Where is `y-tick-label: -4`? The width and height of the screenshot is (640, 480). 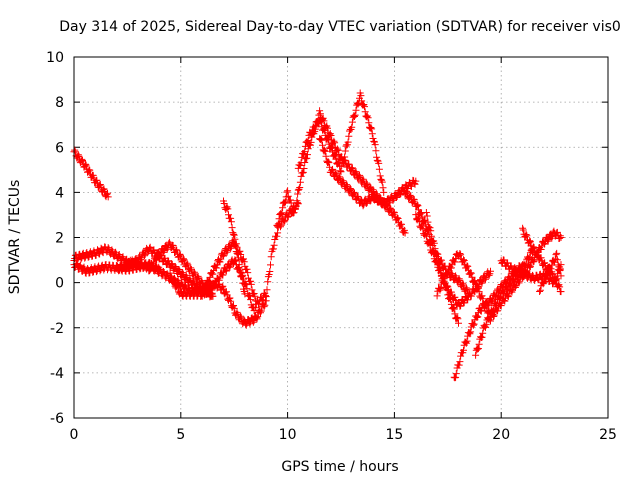 y-tick-label: -4 is located at coordinates (57, 374).